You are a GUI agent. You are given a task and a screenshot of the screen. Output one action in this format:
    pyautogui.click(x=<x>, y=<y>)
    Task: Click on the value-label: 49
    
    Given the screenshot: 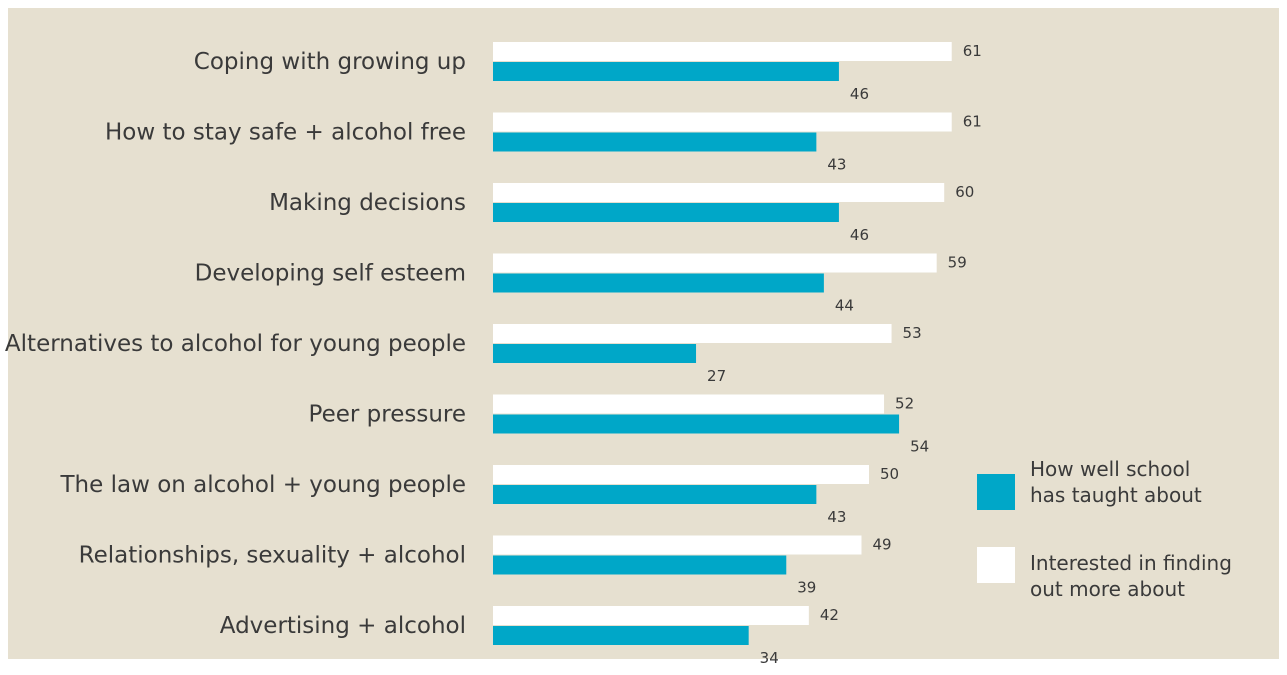 What is the action you would take?
    pyautogui.click(x=881, y=545)
    